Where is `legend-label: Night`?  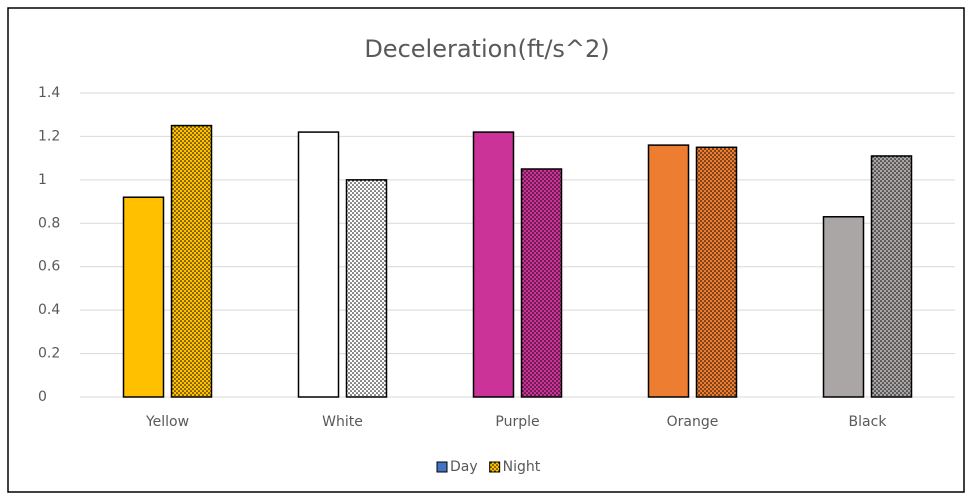 legend-label: Night is located at coordinates (522, 467).